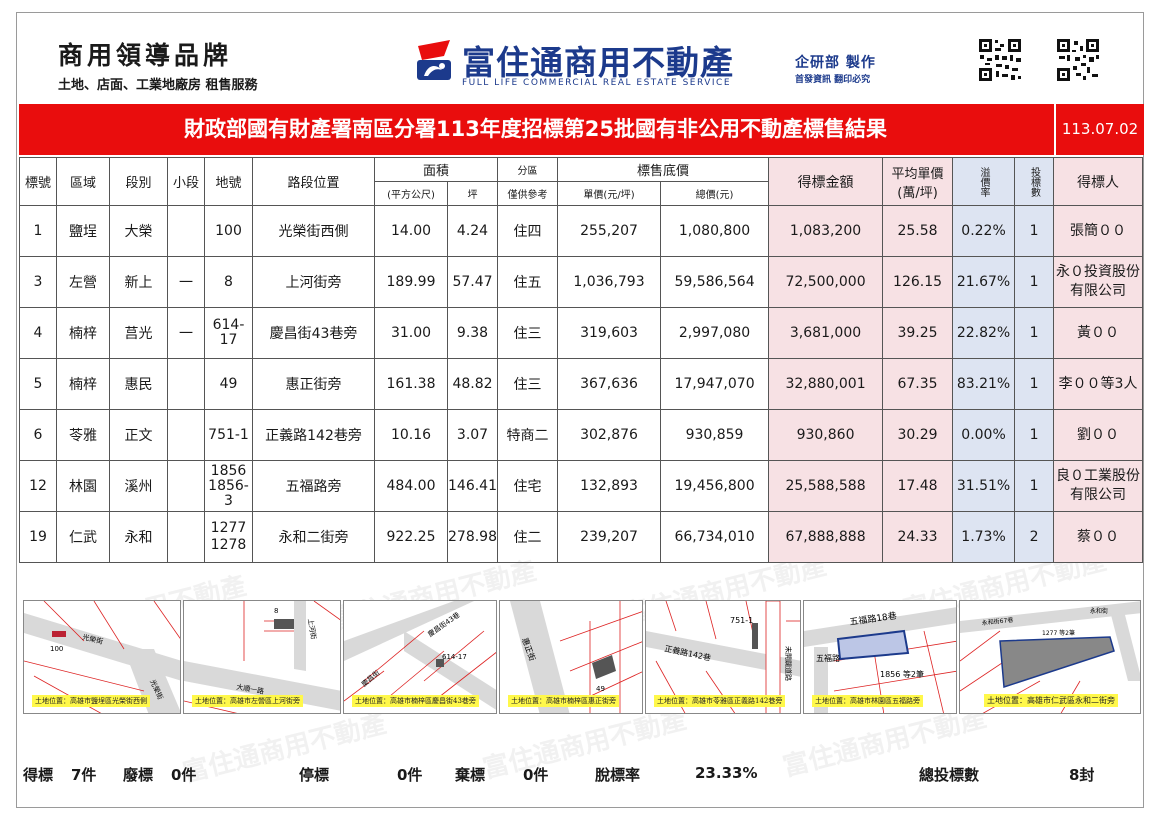 The width and height of the screenshot is (1160, 820). Describe the element at coordinates (609, 537) in the screenshot. I see `cell-unit-price: 239,207` at that location.